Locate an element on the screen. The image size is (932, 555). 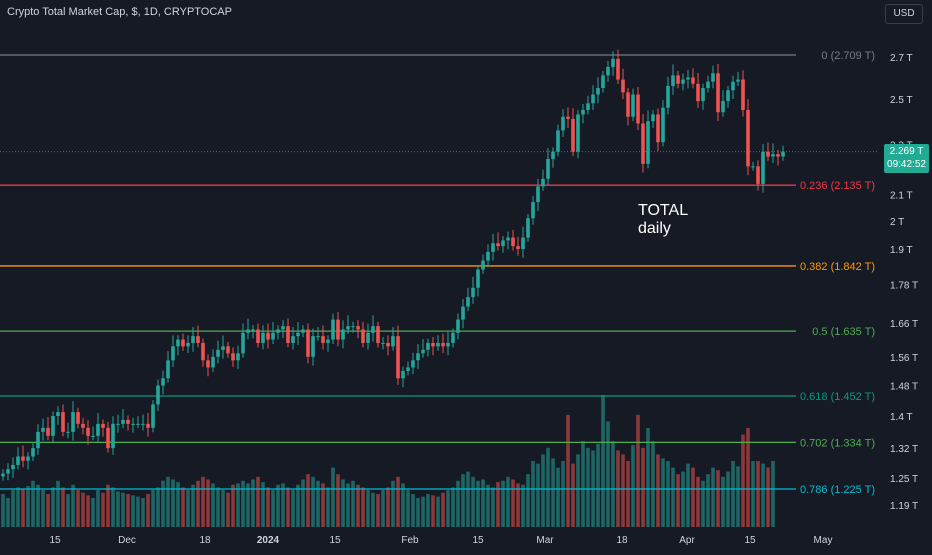
fib-label: 0.618 (1.452 T) is located at coordinates (837, 397).